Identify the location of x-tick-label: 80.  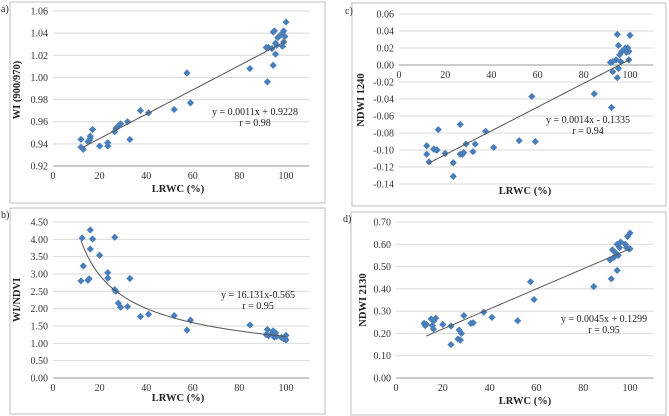
(239, 388).